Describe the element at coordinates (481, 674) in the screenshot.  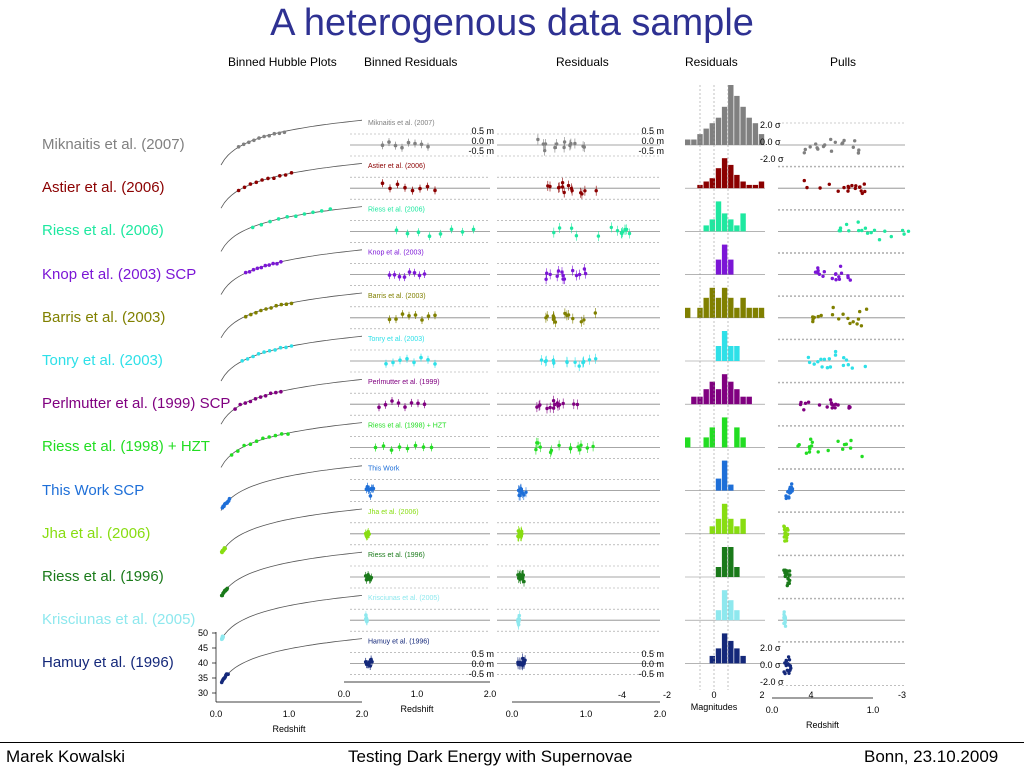
I see `residual-scale-label: -0.5 m` at that location.